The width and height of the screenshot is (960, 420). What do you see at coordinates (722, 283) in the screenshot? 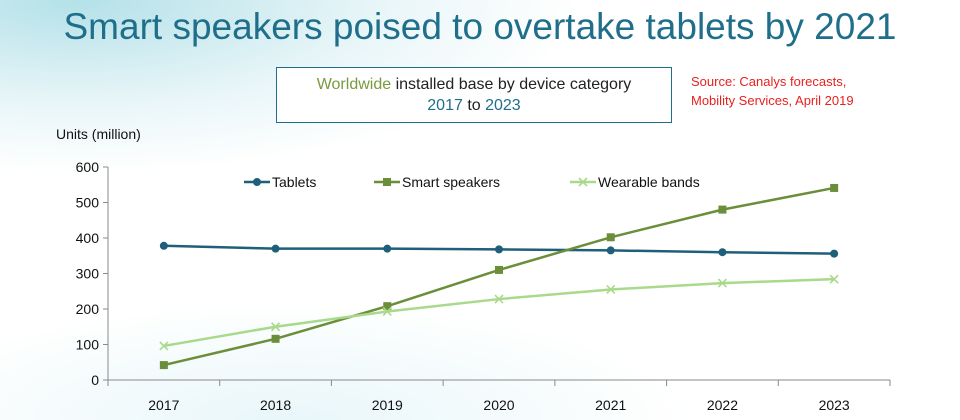
I see `point-wearable-bands-2022` at bounding box center [722, 283].